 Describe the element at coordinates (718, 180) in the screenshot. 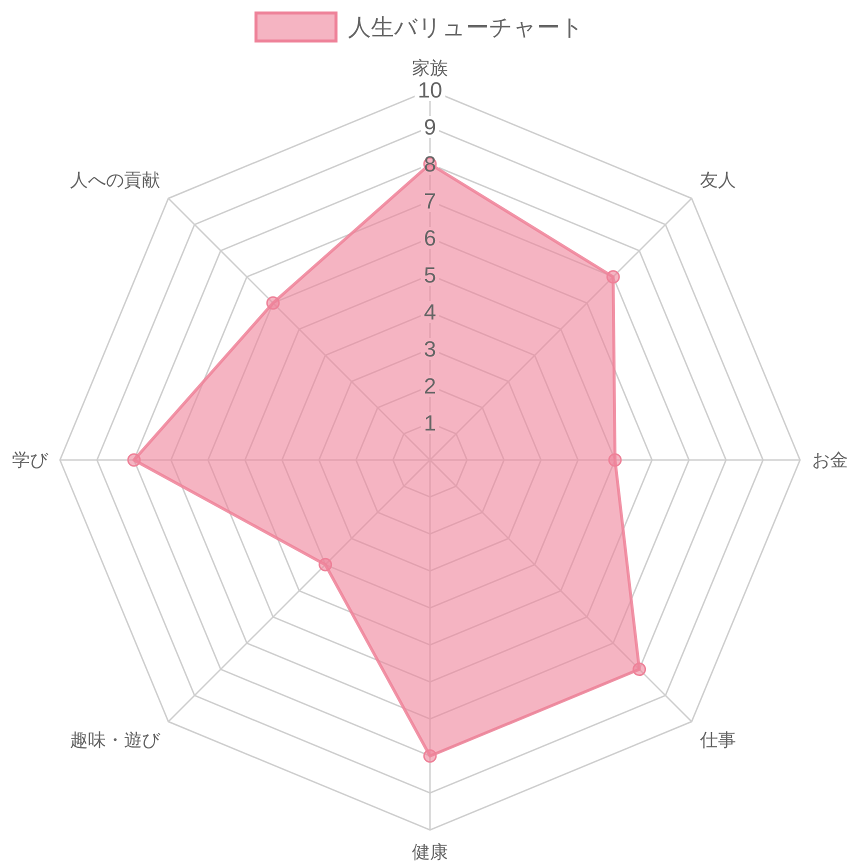

I see `spoke-label: 友人` at that location.